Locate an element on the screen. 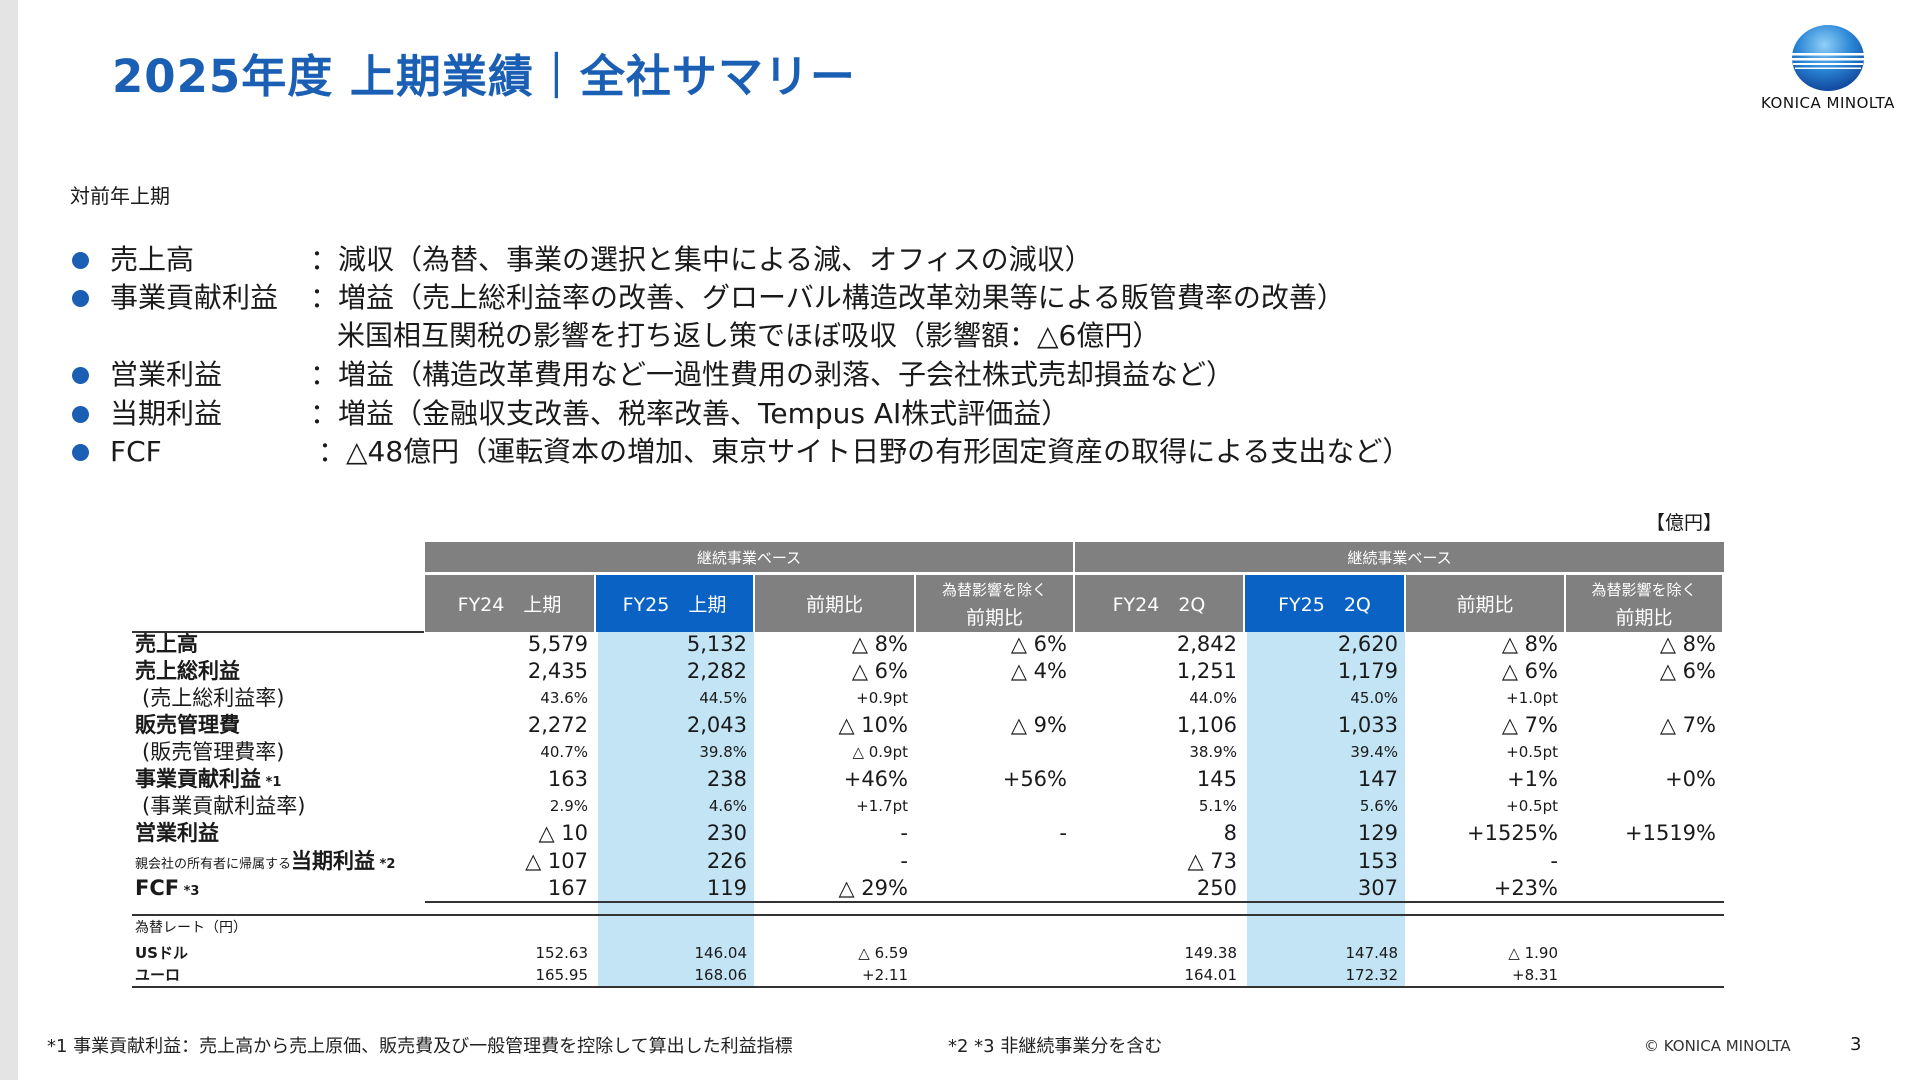 This screenshot has height=1080, width=1920. table-cell: 43.6% is located at coordinates (564, 698).